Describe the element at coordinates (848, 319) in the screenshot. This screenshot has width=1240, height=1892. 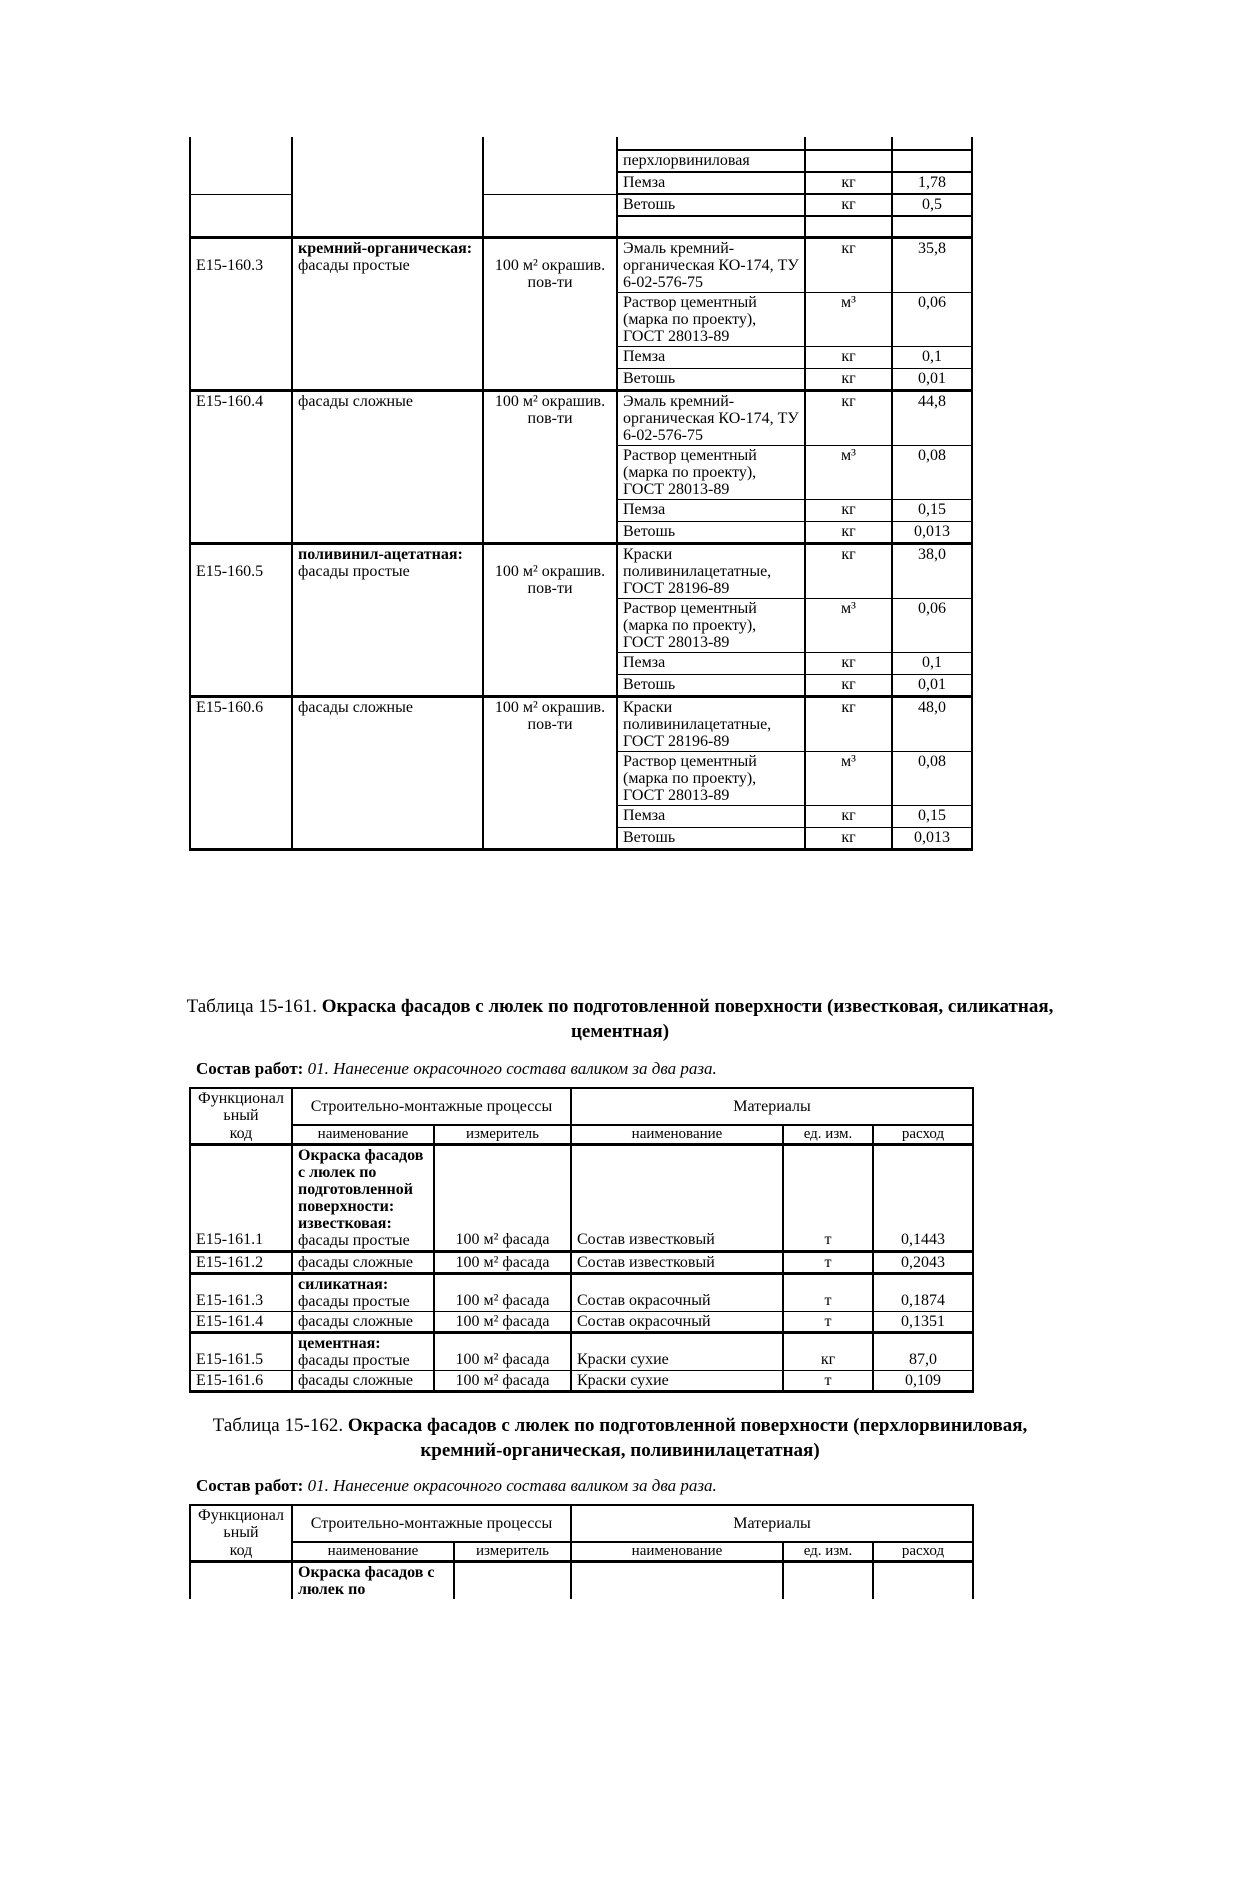
I see `unit-cell: м³` at that location.